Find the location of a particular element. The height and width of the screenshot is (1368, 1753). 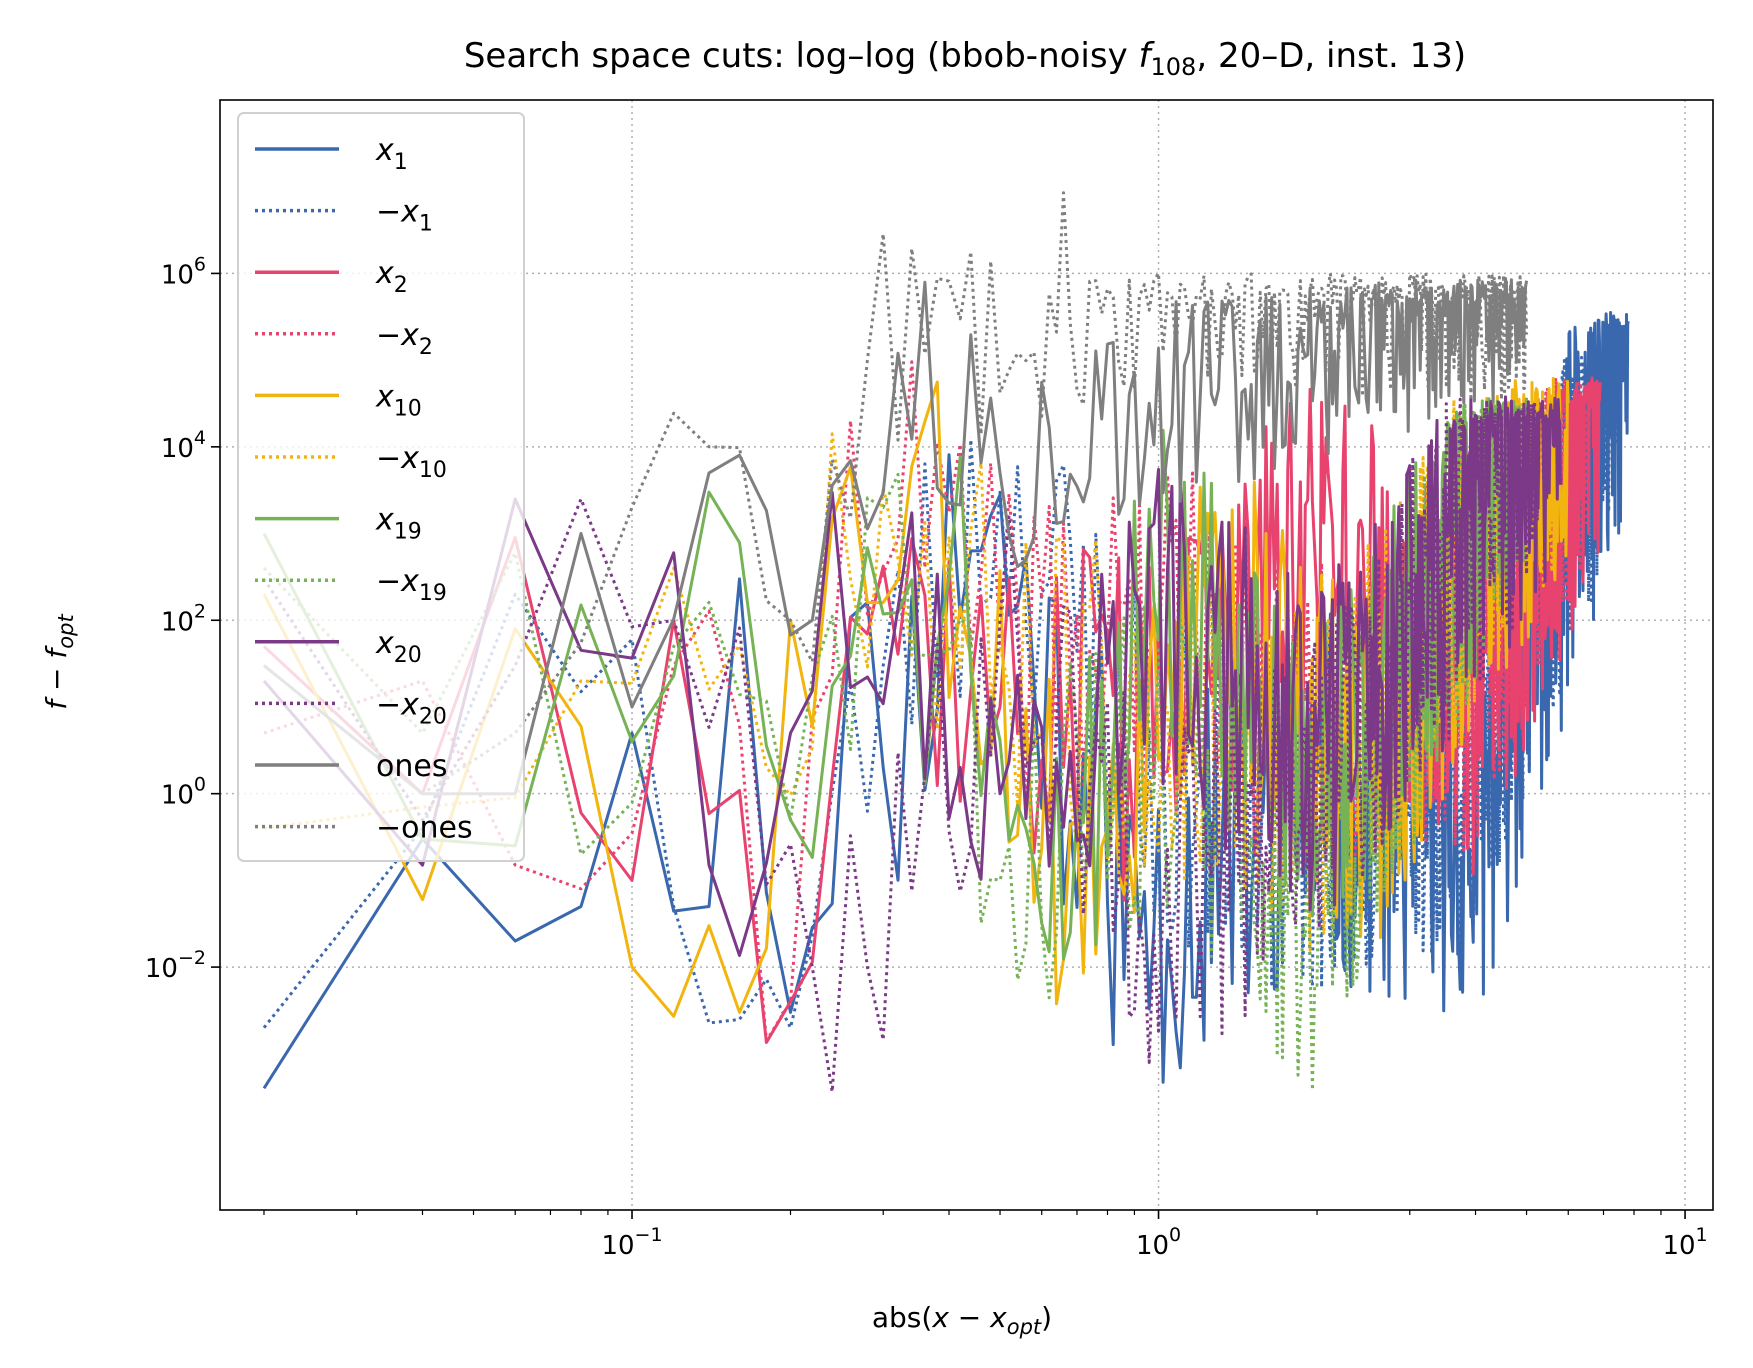

legend-label-9: −x20 is located at coordinates (411, 708).